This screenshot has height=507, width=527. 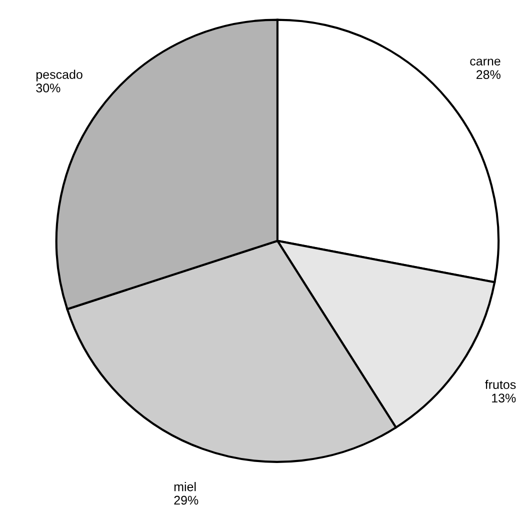 I want to click on data-label: 13%, so click(x=504, y=398).